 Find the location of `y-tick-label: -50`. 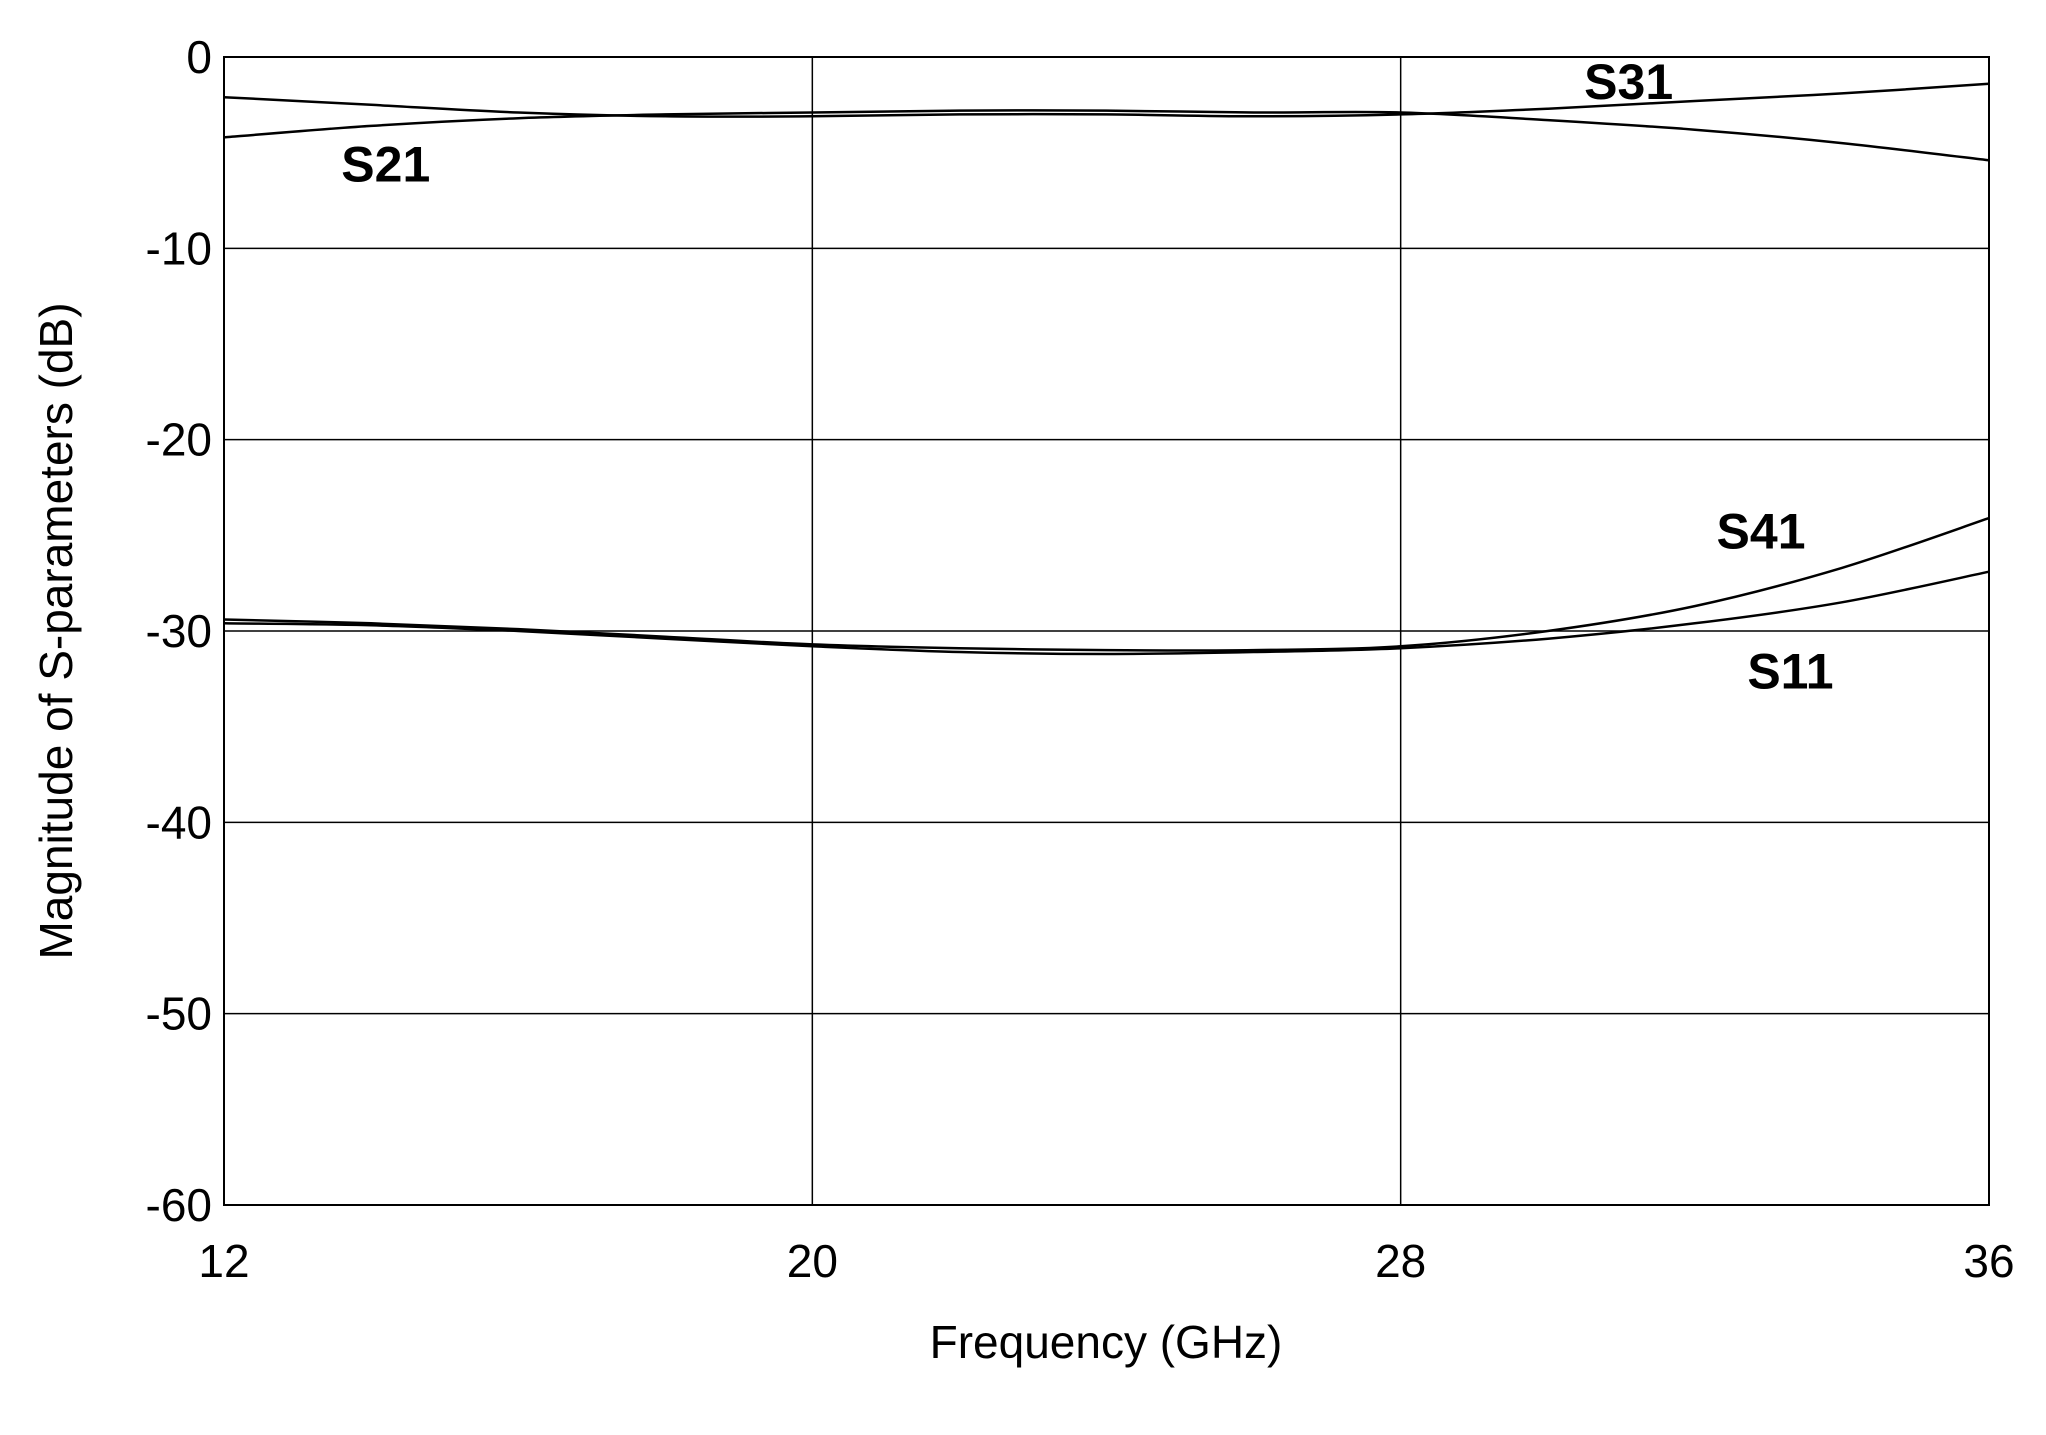

y-tick-label: -50 is located at coordinates (179, 1014).